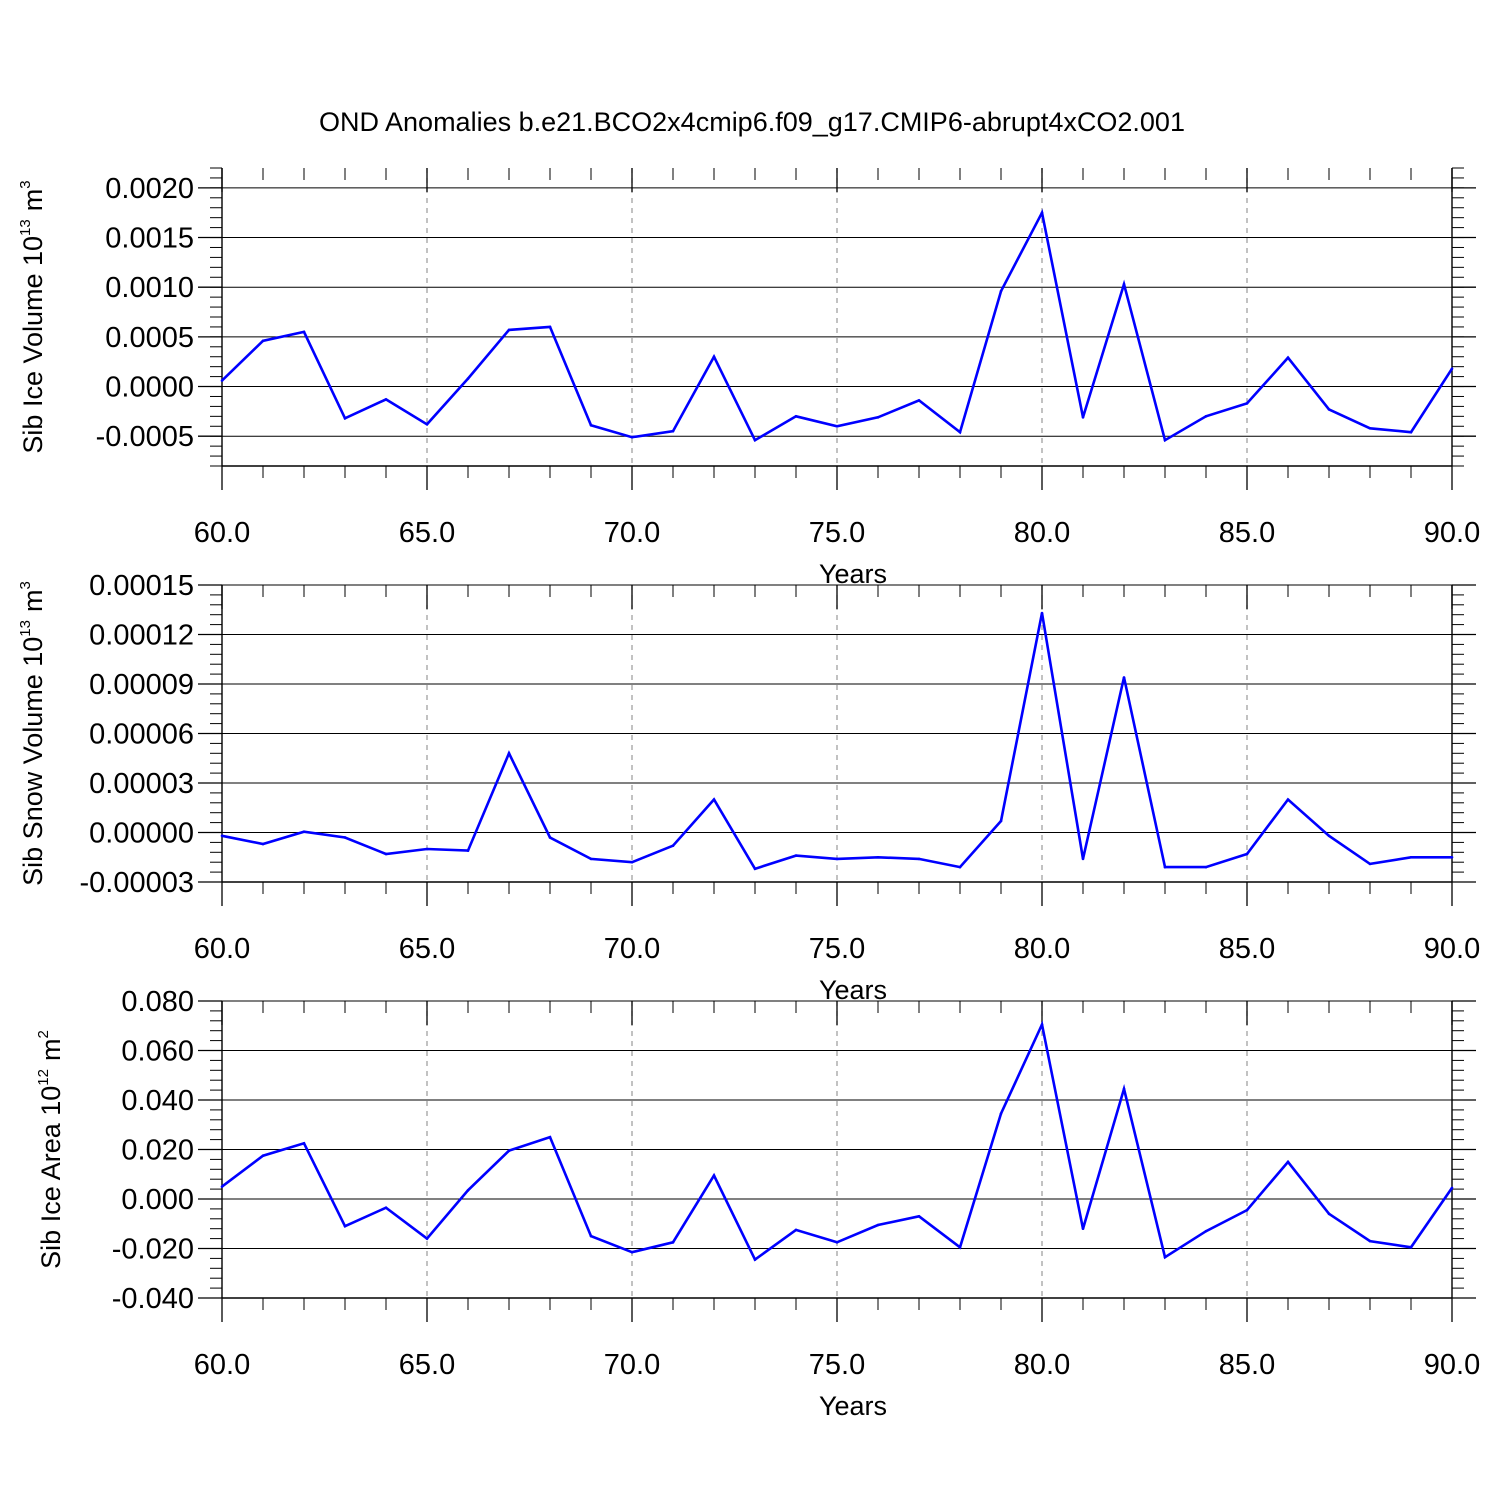  Describe the element at coordinates (157, 1101) in the screenshot. I see `y-tick-label: 0.040` at that location.